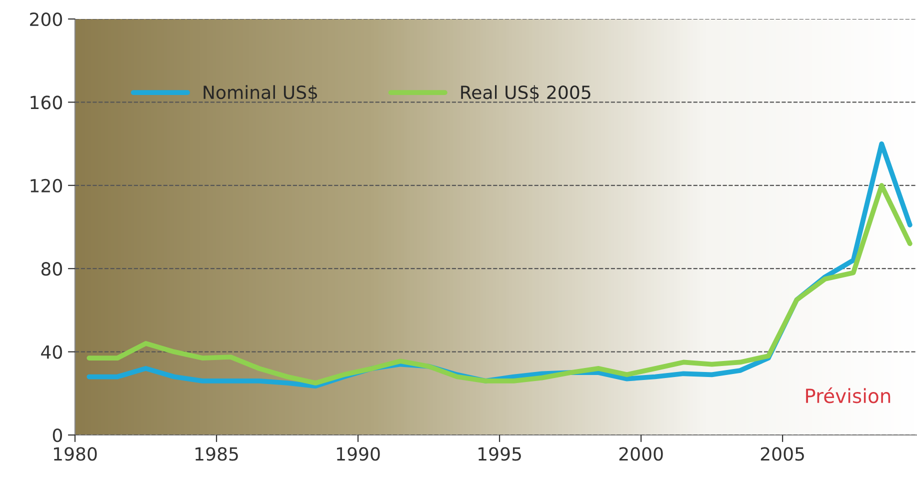 Image resolution: width=917 pixels, height=483 pixels. Describe the element at coordinates (261, 93) in the screenshot. I see `legend-label: Nominal US$` at that location.